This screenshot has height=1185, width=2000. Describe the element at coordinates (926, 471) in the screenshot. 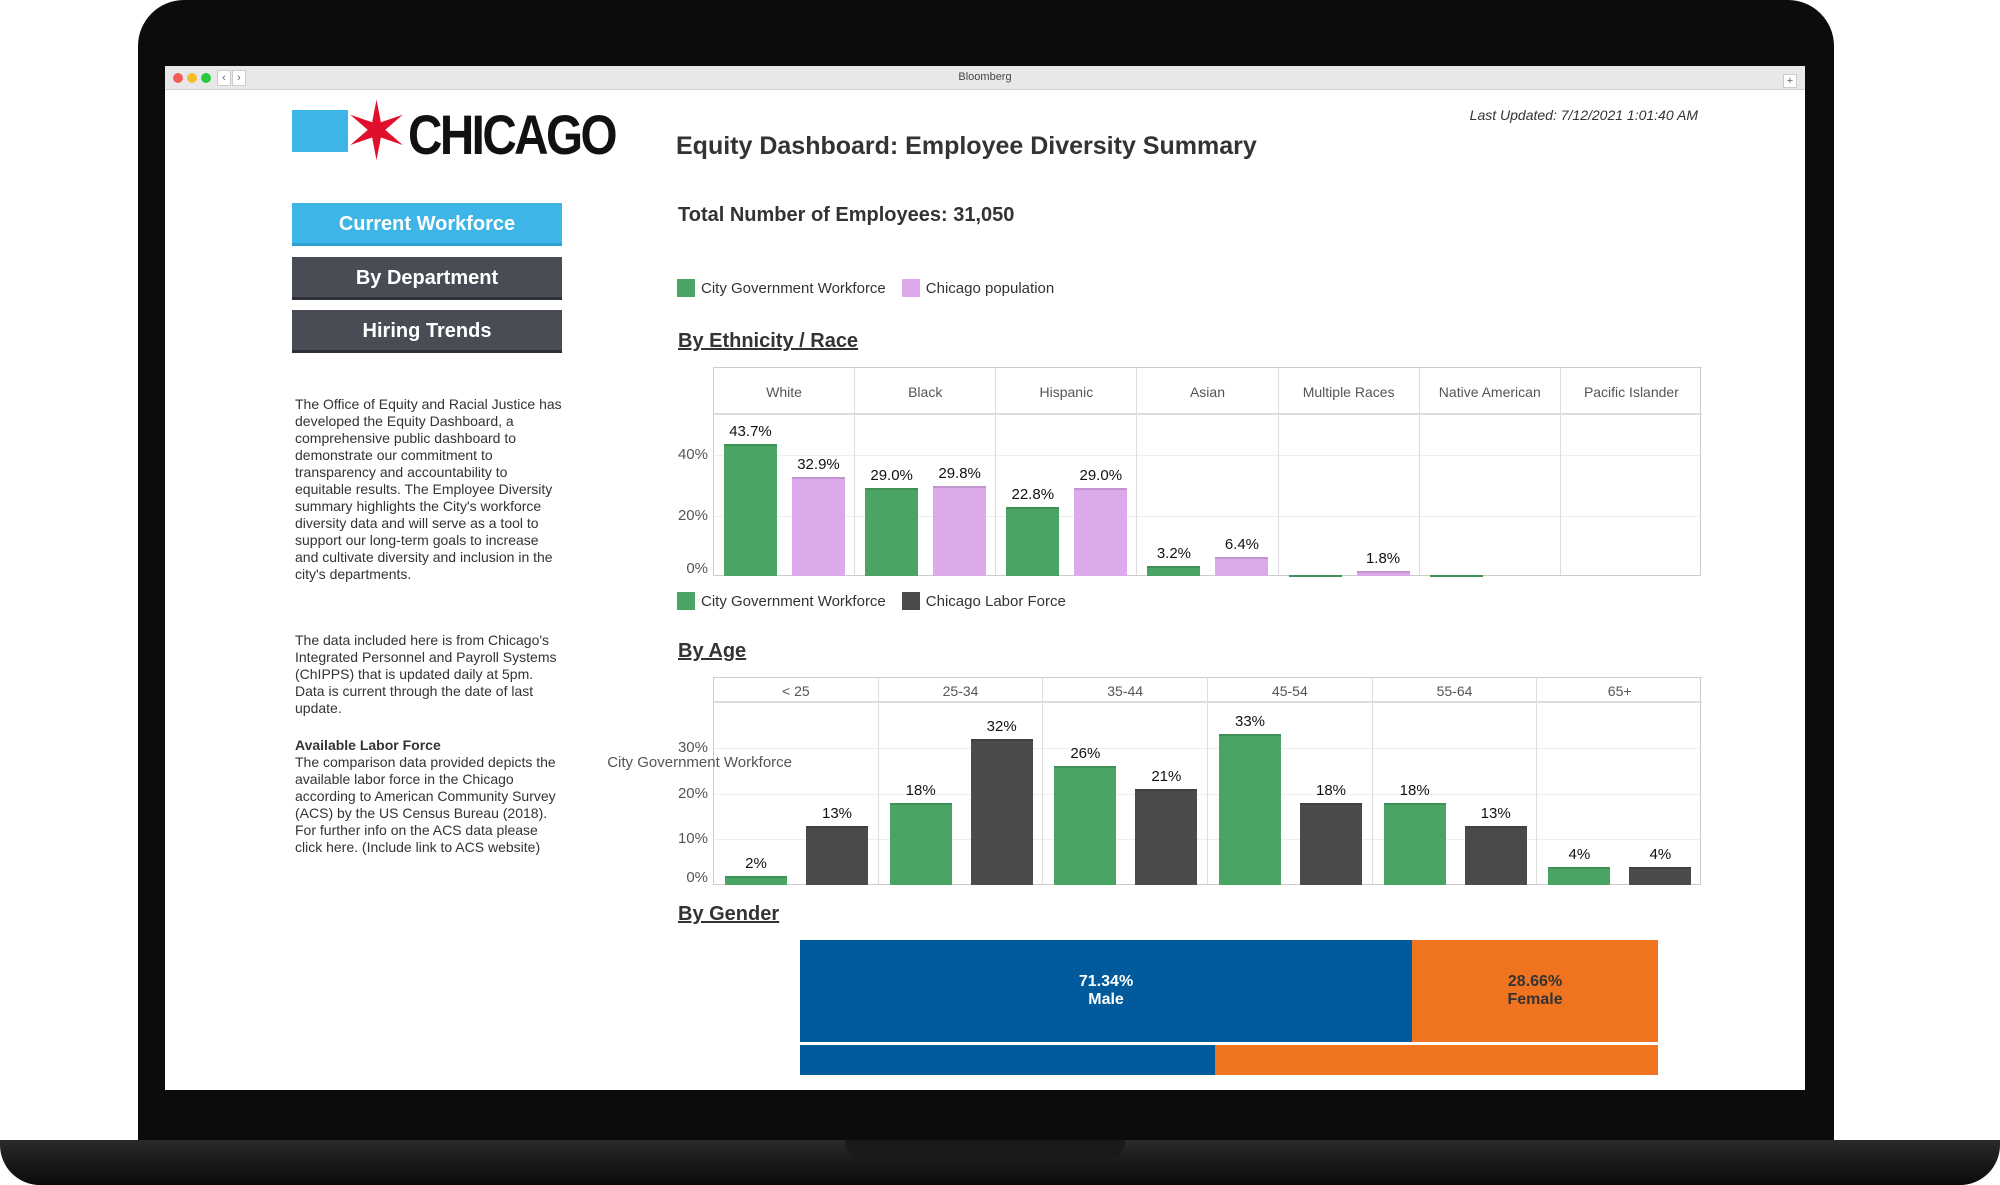

I see `category-column: Black 29.0% 29.8%` at that location.